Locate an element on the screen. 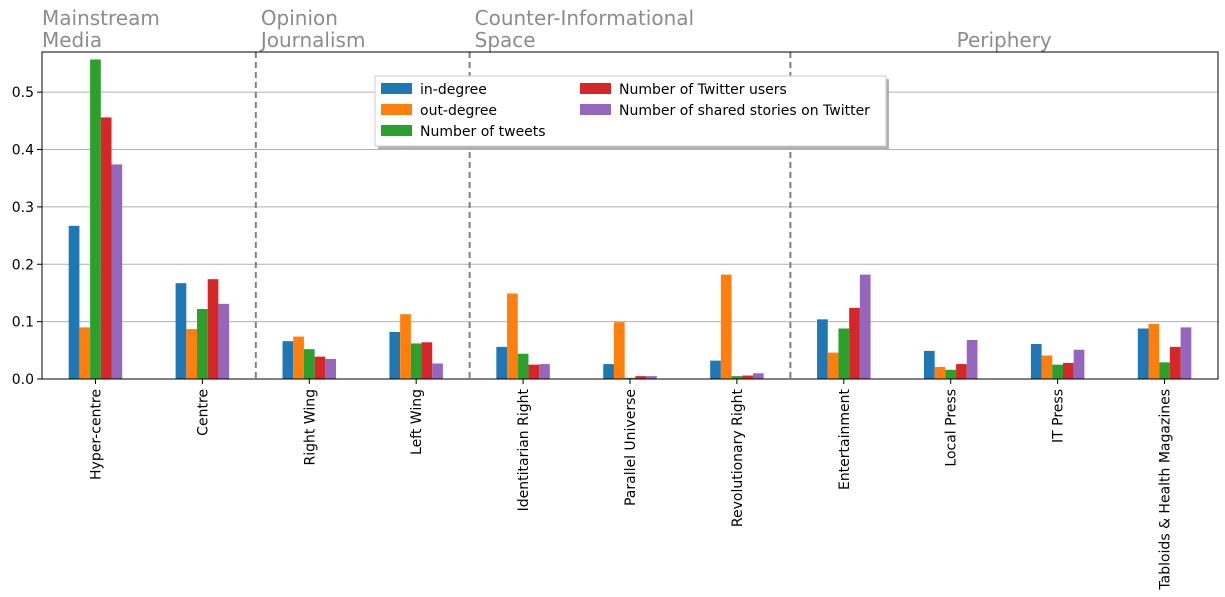 The image size is (1225, 597). x-tick-label: IT Press is located at coordinates (1059, 416).